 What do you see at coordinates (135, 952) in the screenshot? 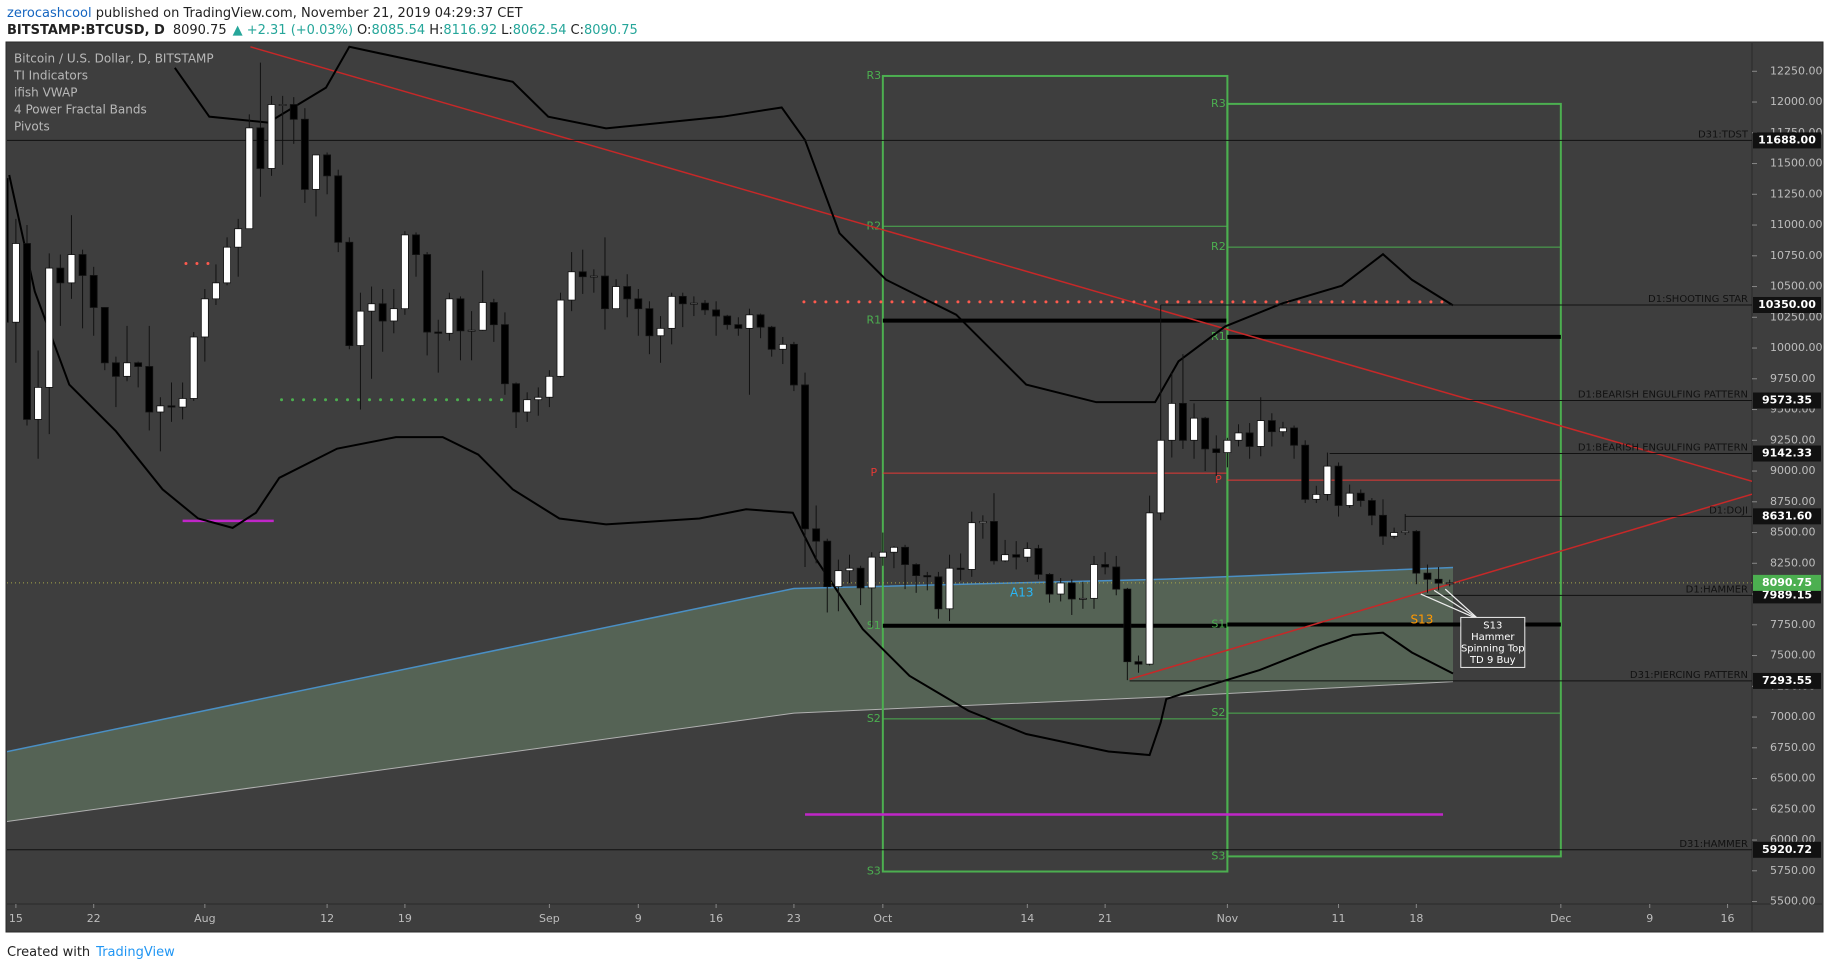
I see `brand: TradingView` at bounding box center [135, 952].